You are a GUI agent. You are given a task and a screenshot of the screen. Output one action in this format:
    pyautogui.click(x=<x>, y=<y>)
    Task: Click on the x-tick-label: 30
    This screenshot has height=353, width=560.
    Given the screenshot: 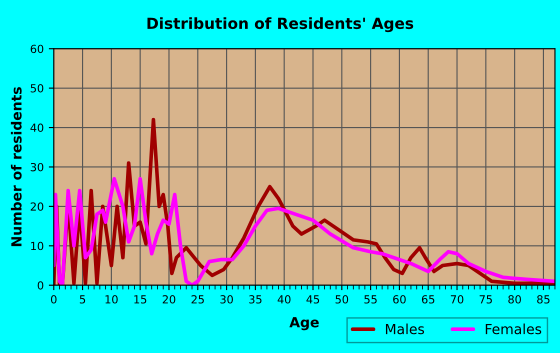 What is the action you would take?
    pyautogui.click(x=226, y=299)
    